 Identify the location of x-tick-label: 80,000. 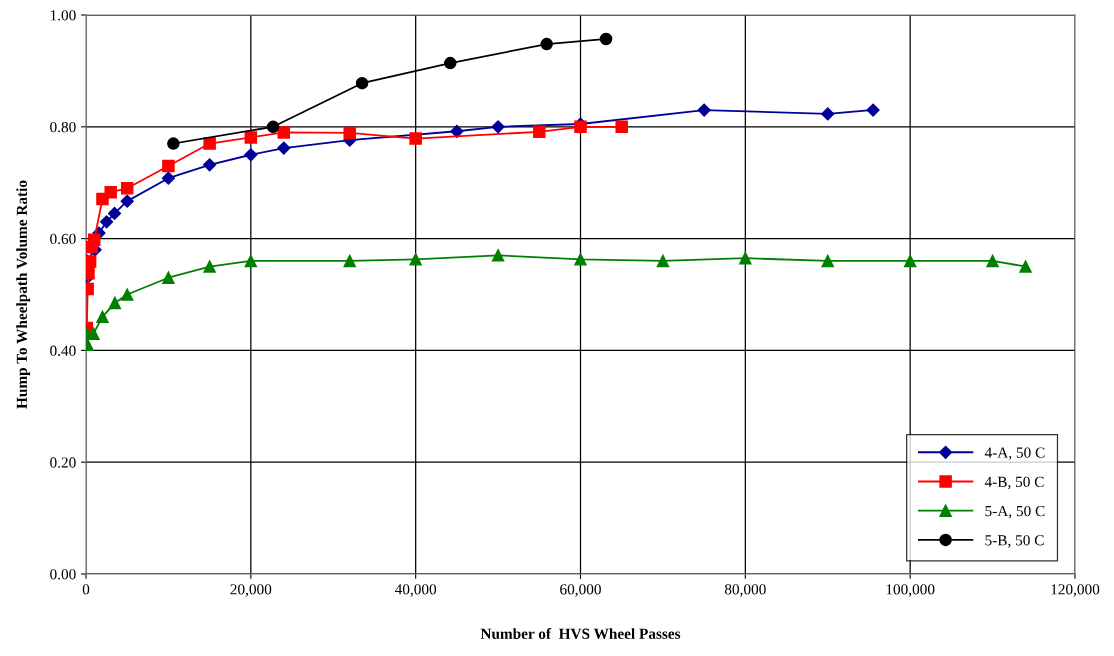
(745, 590).